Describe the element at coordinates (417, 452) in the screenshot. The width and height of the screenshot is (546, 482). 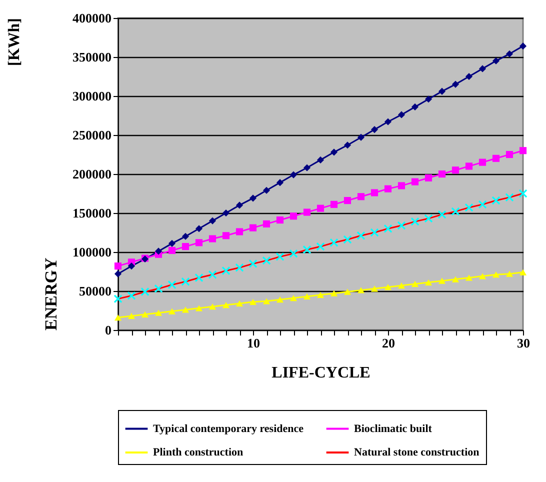
I see `legend-label: Natural stone construction` at that location.